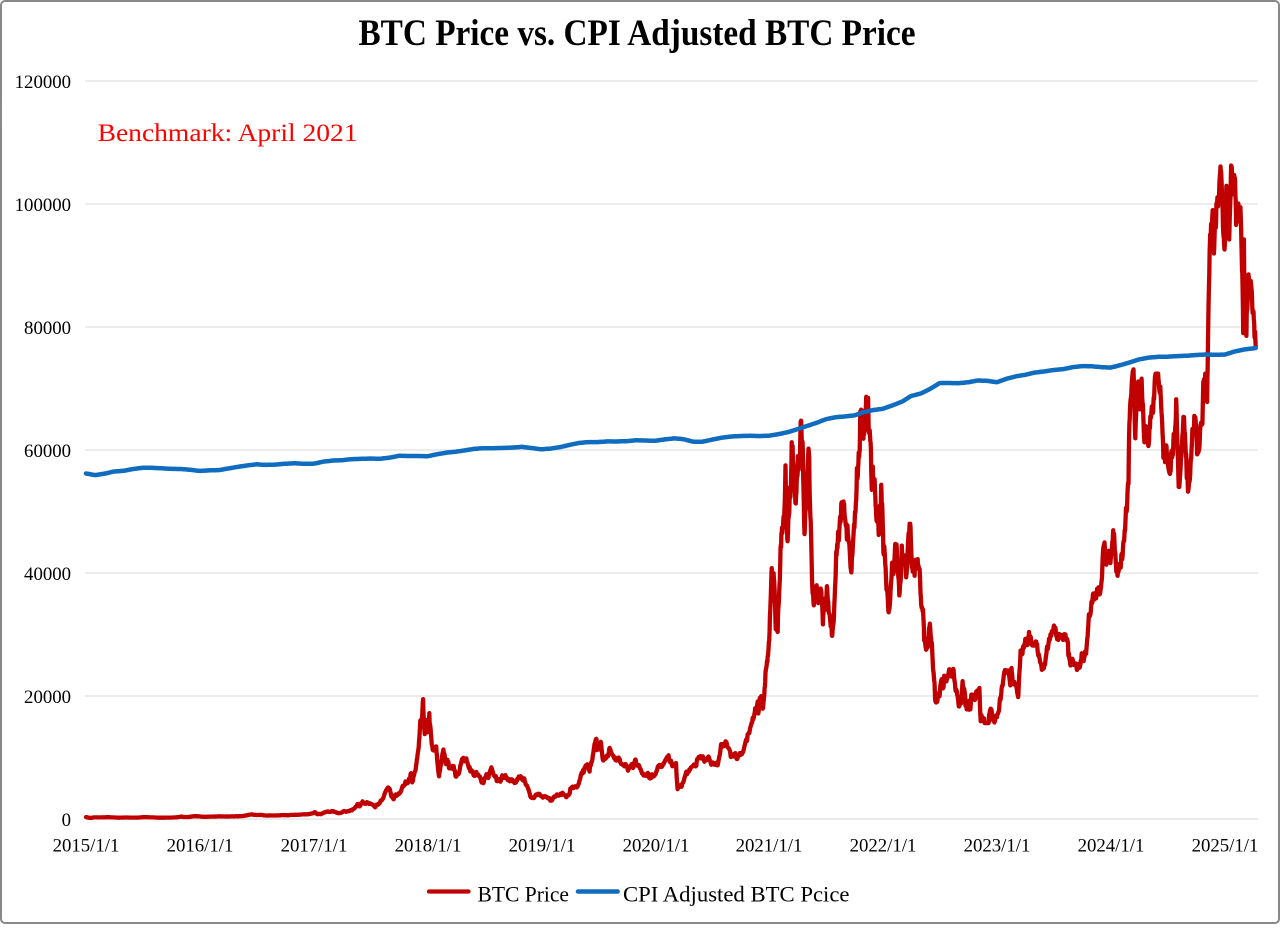 The width and height of the screenshot is (1280, 929). What do you see at coordinates (43, 205) in the screenshot?
I see `svg-text: 100000` at bounding box center [43, 205].